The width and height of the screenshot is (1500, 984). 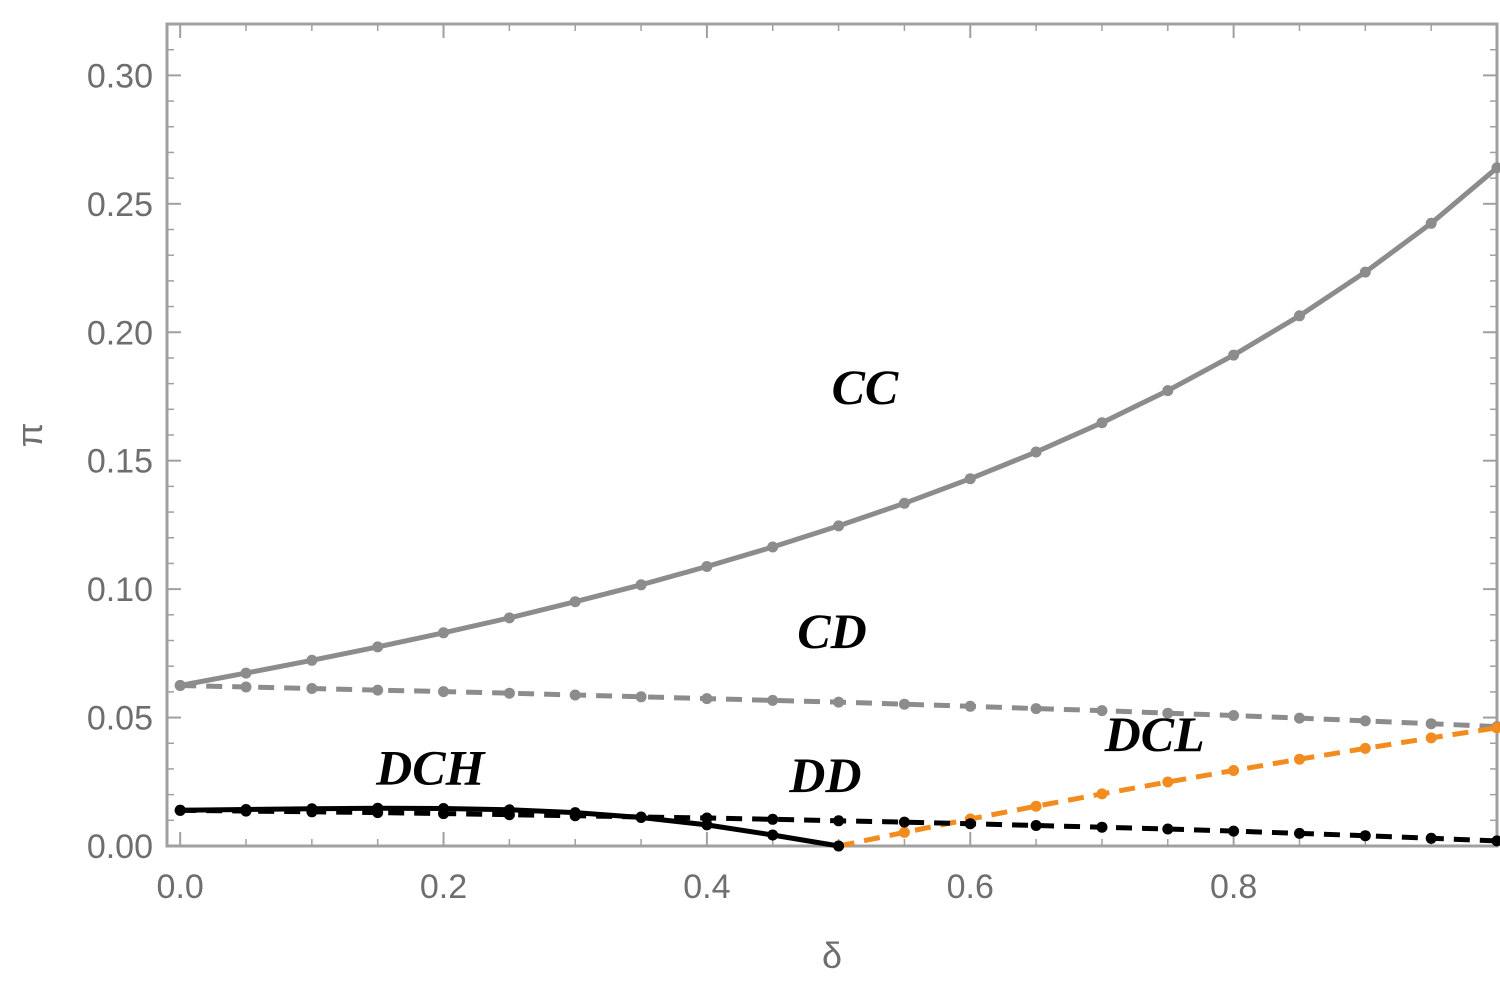 I want to click on y-tick-label: 0.10, so click(x=120, y=590).